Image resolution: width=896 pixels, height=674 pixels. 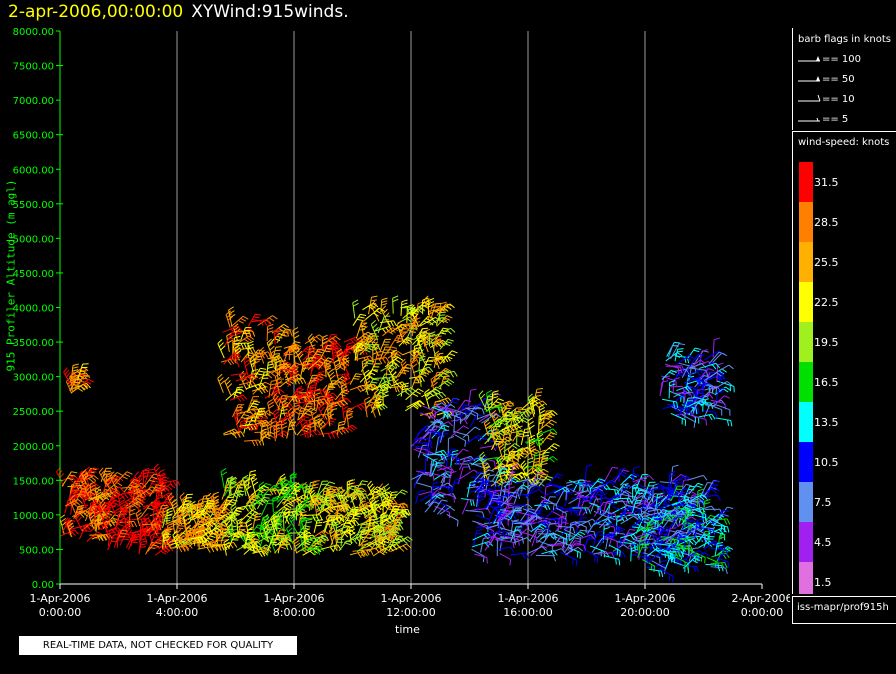 What do you see at coordinates (43, 585) in the screenshot?
I see `y-tick-label: 0.00` at bounding box center [43, 585].